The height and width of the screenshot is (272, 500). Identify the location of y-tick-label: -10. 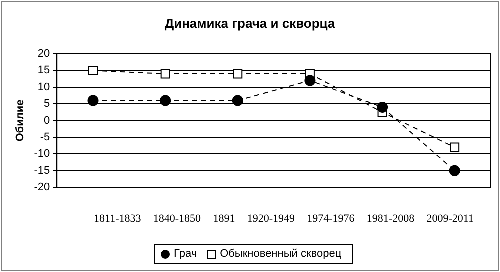
(42, 154).